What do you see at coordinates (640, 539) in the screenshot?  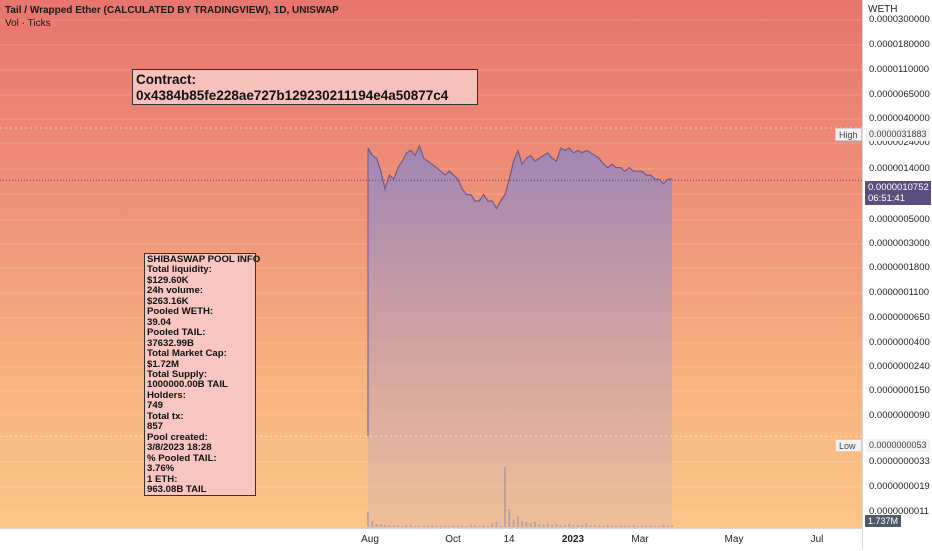 I see `time-axis-label: Mar` at bounding box center [640, 539].